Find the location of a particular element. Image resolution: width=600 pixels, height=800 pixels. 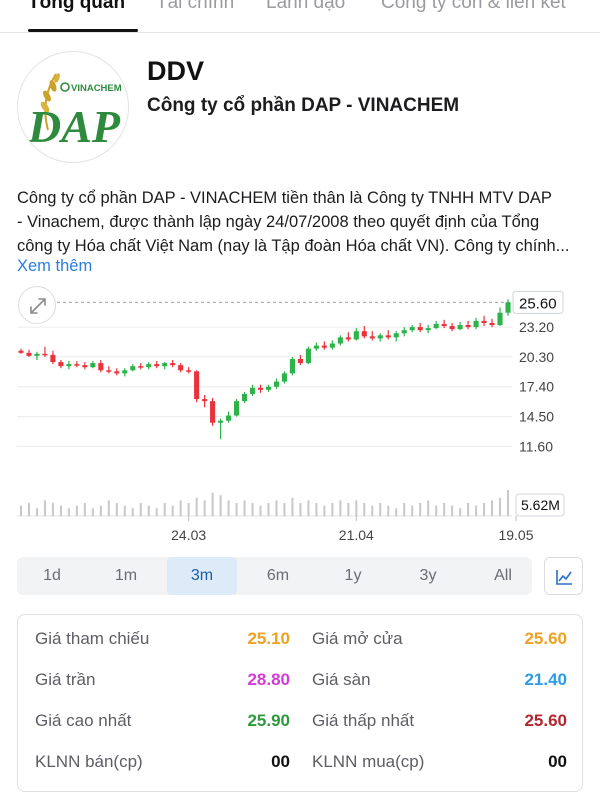

period-all: All is located at coordinates (503, 575).